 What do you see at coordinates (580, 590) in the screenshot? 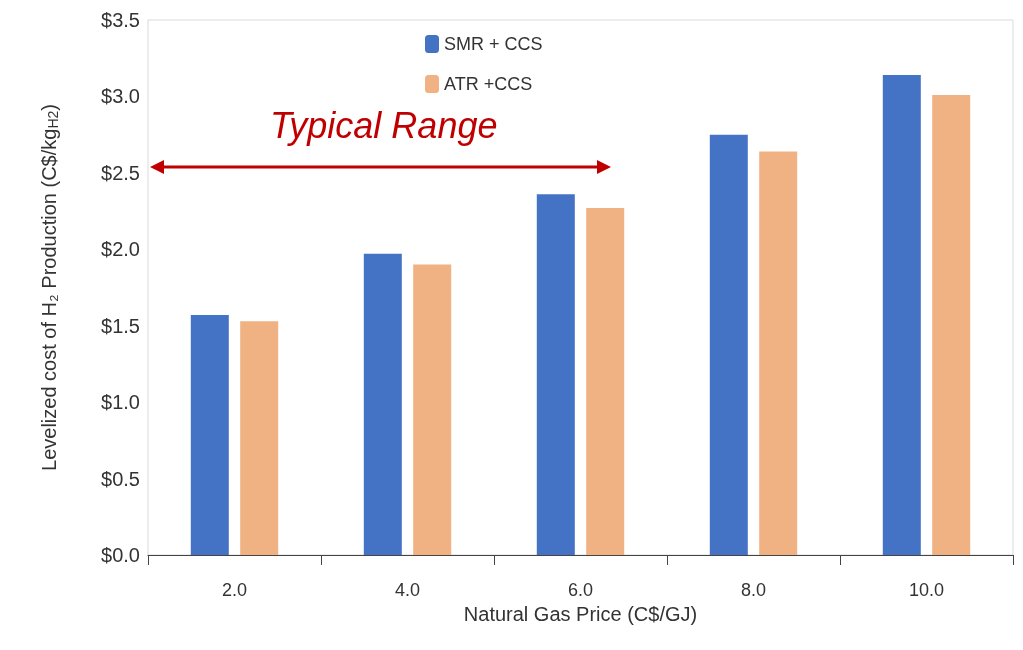
I see `x-tick-label: 6.0` at bounding box center [580, 590].